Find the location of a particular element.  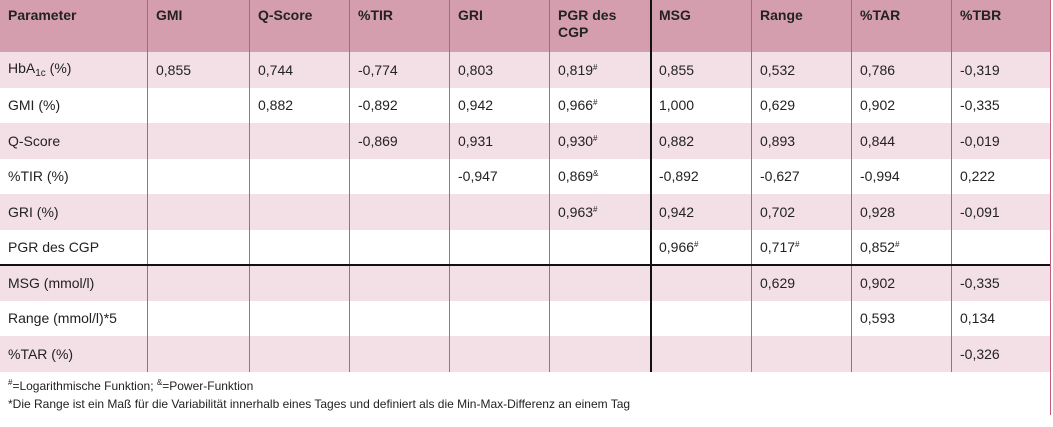

cell-text: -0,994 is located at coordinates (880, 176).